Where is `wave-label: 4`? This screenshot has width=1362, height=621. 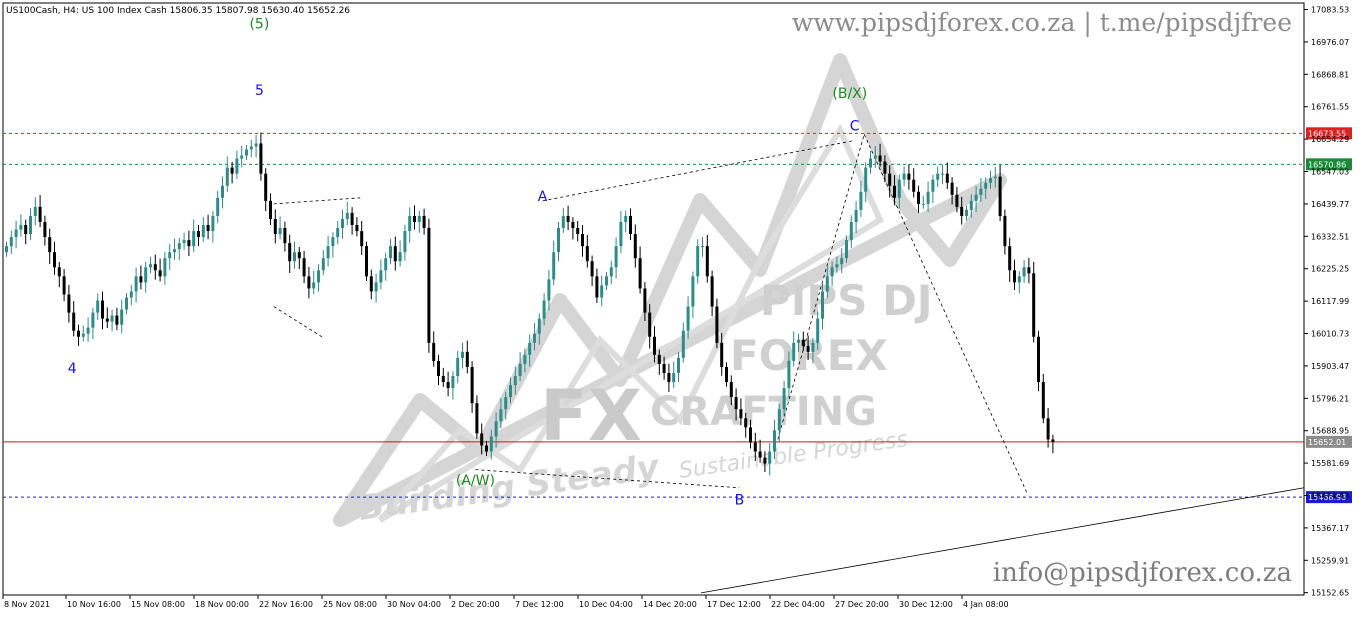 wave-label: 4 is located at coordinates (72, 369).